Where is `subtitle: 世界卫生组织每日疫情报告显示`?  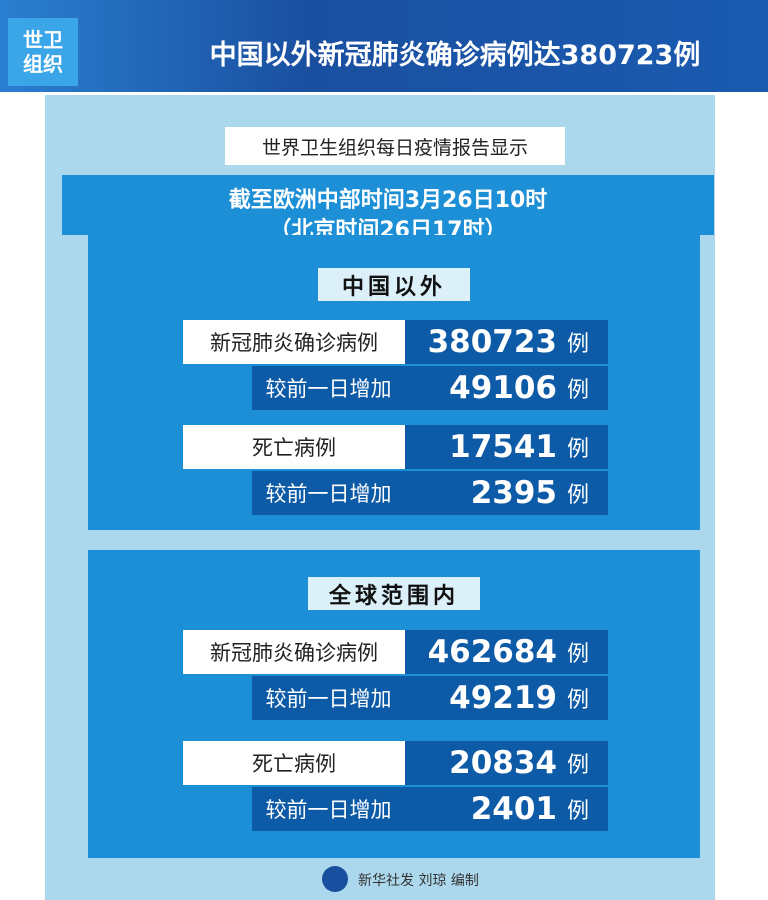 subtitle: 世界卫生组织每日疫情报告显示 is located at coordinates (395, 146).